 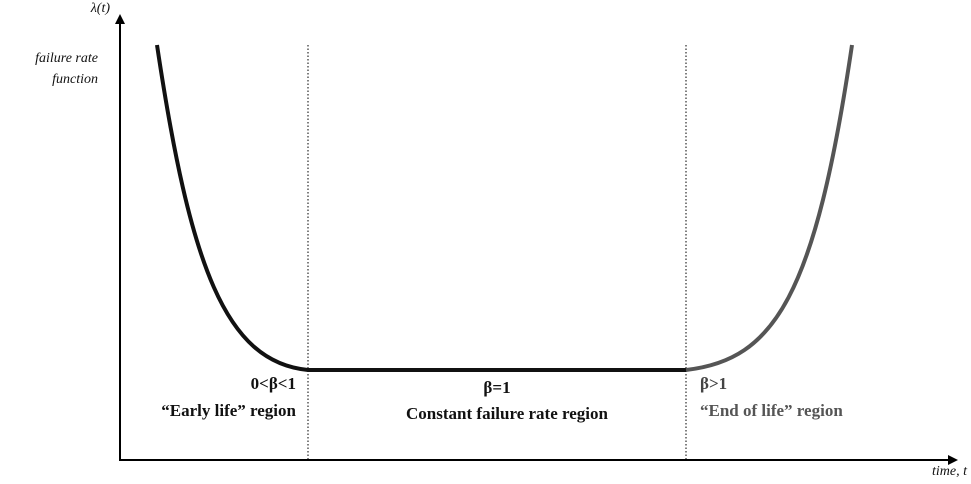 What do you see at coordinates (228, 410) in the screenshot?
I see `region-label: “Early life” region` at bounding box center [228, 410].